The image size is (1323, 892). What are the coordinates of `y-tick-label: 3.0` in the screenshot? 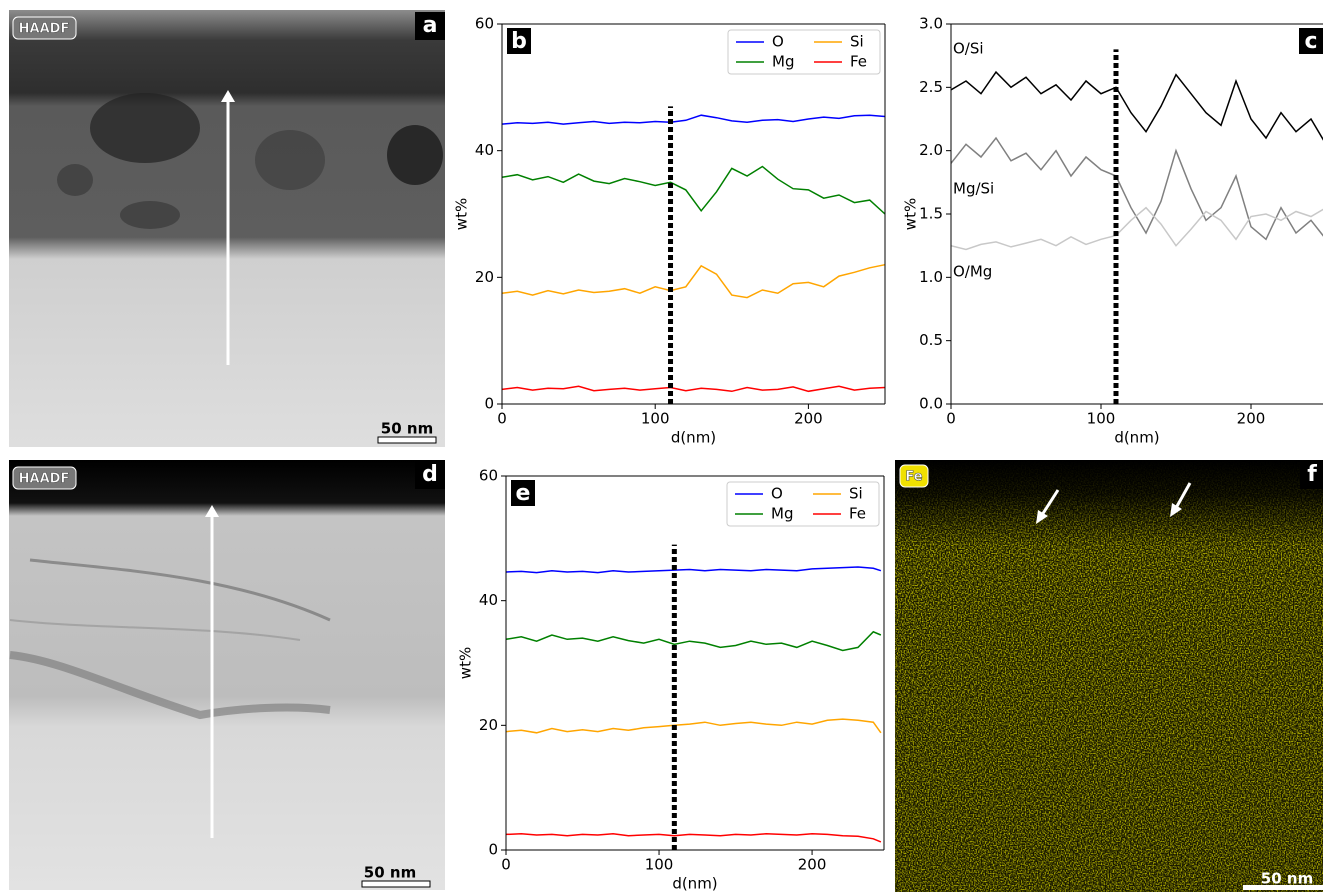 It's located at (931, 24).